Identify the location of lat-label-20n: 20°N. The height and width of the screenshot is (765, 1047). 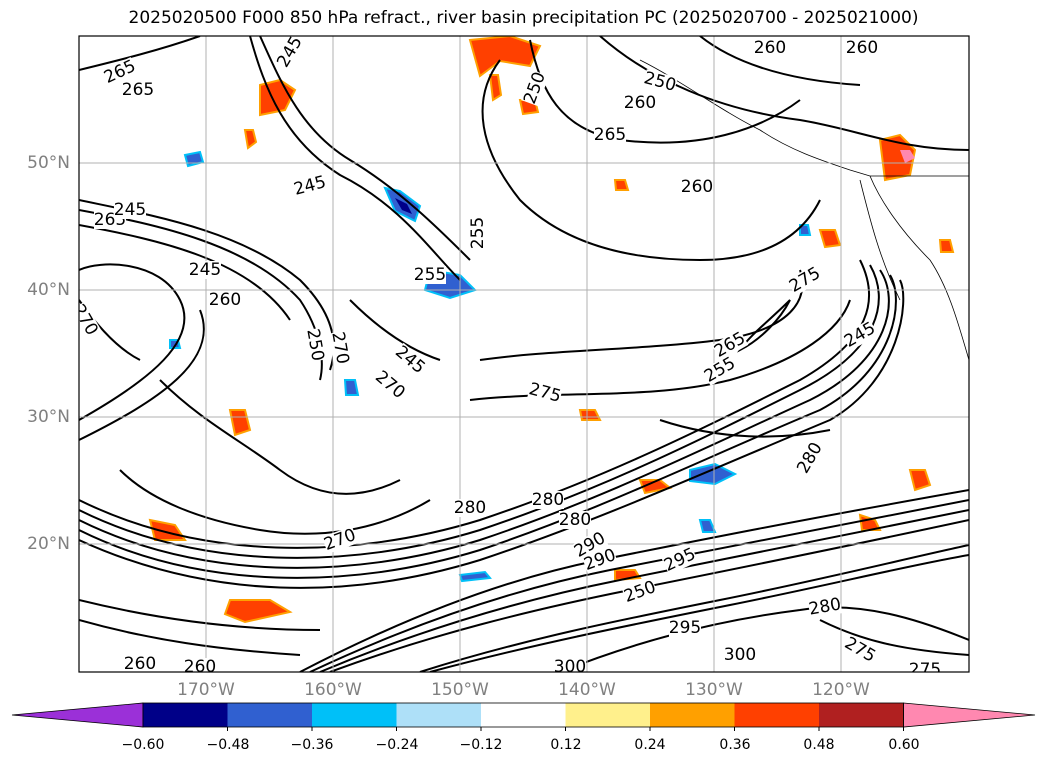
(48, 544).